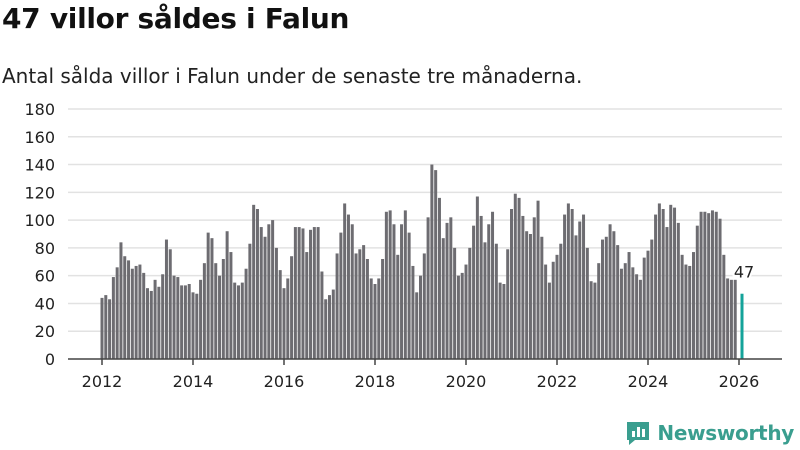 The height and width of the screenshot is (450, 800). I want to click on page-title: 47 villor såldes i Falun, so click(176, 18).